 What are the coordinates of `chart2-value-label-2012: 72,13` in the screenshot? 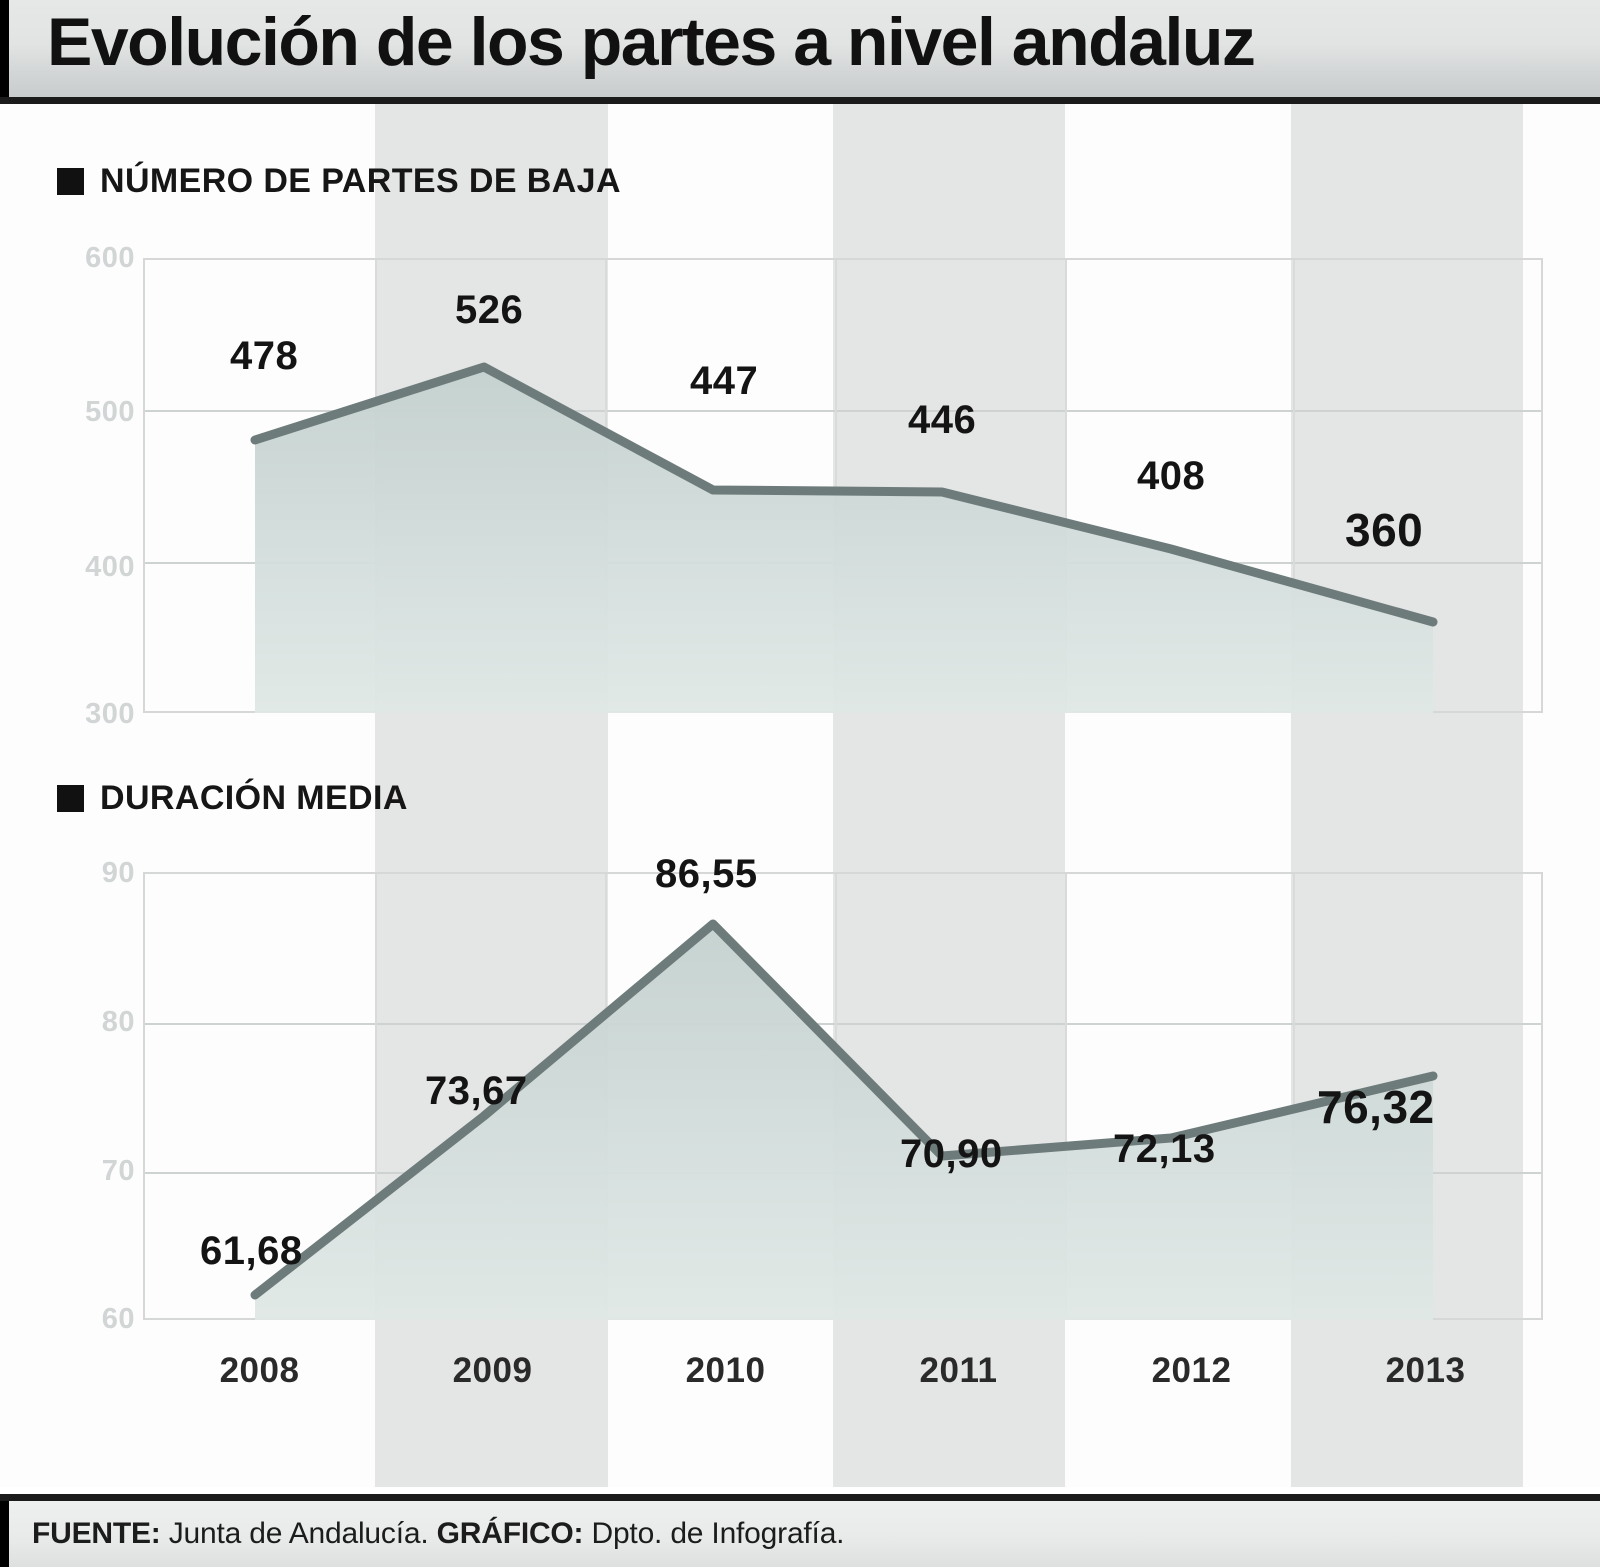 It's located at (1164, 1149).